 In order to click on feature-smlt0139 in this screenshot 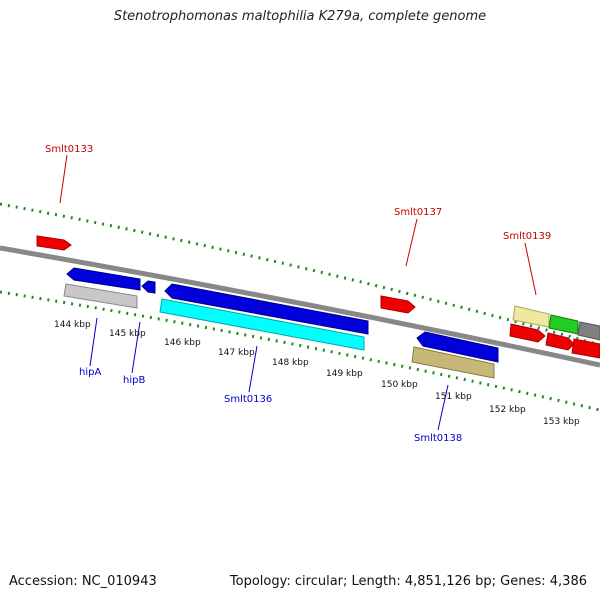, I will do `click(554, 332)`.